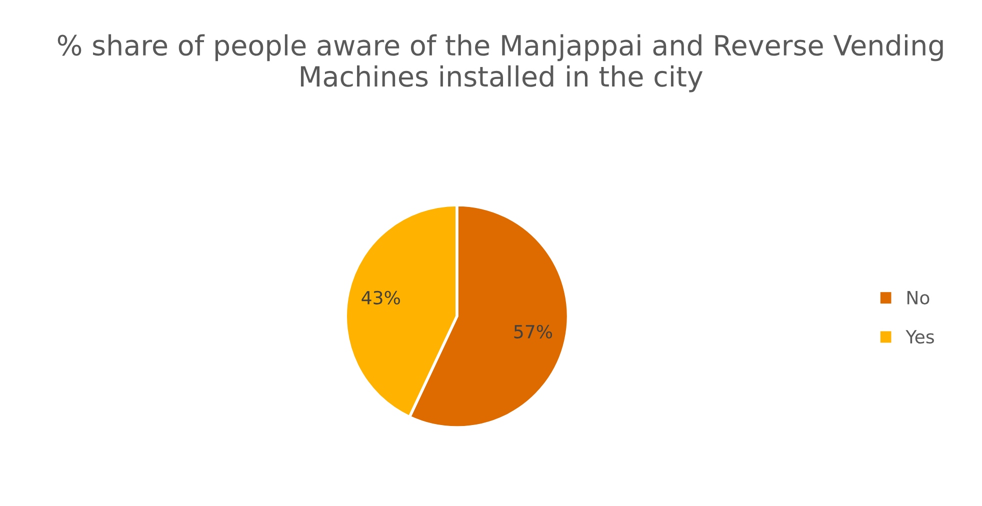 Image resolution: width=982 pixels, height=506 pixels. What do you see at coordinates (533, 331) in the screenshot?
I see `data-label: 57%` at bounding box center [533, 331].